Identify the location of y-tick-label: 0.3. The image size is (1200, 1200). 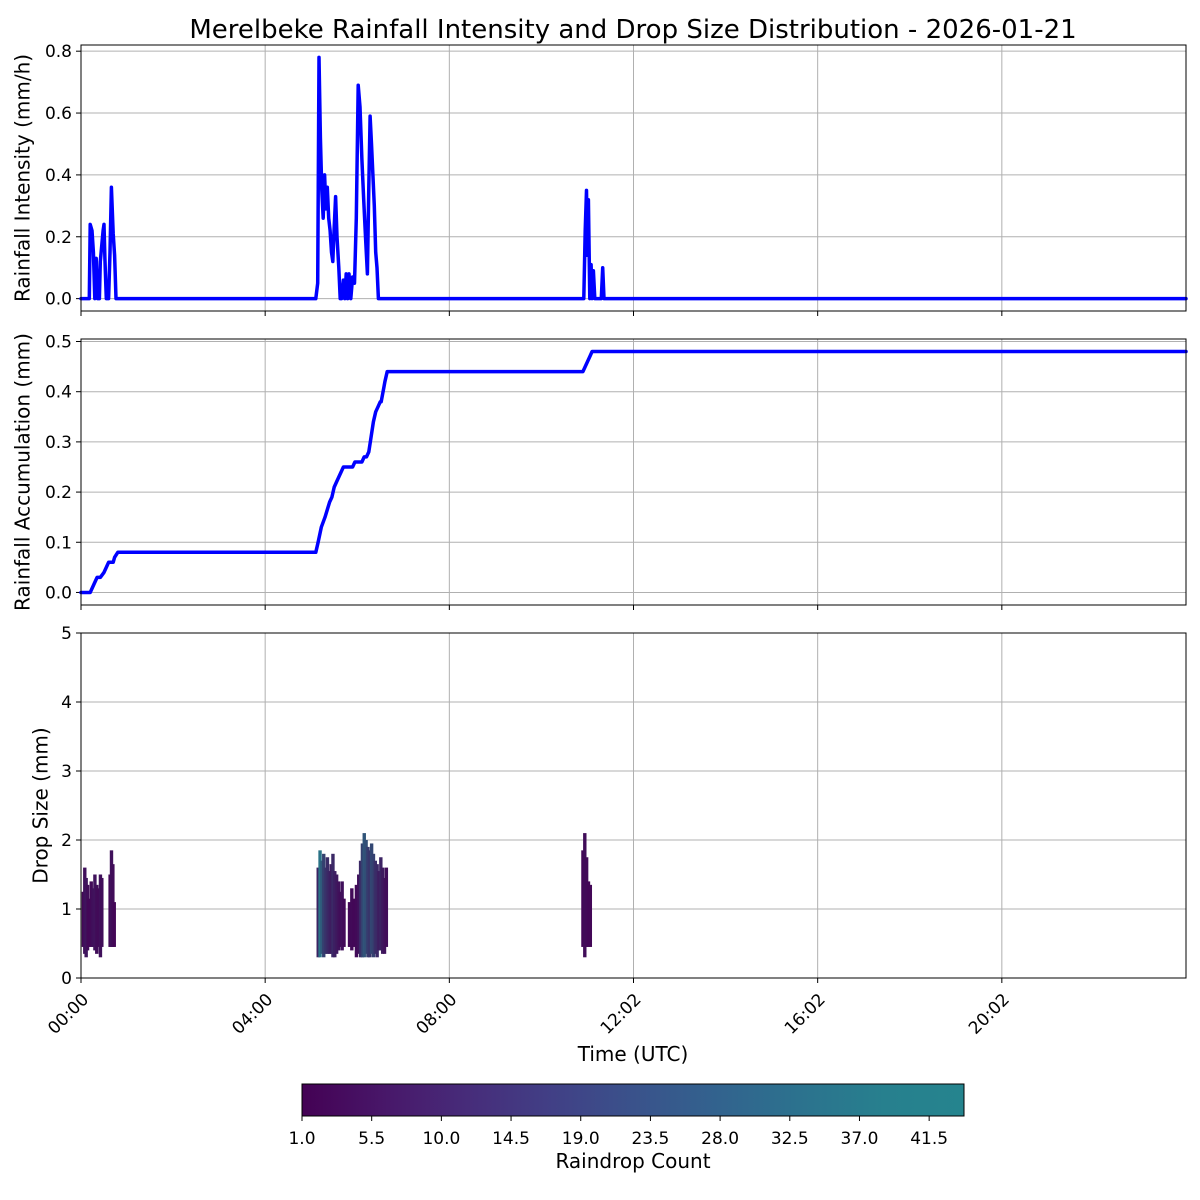
(58, 443).